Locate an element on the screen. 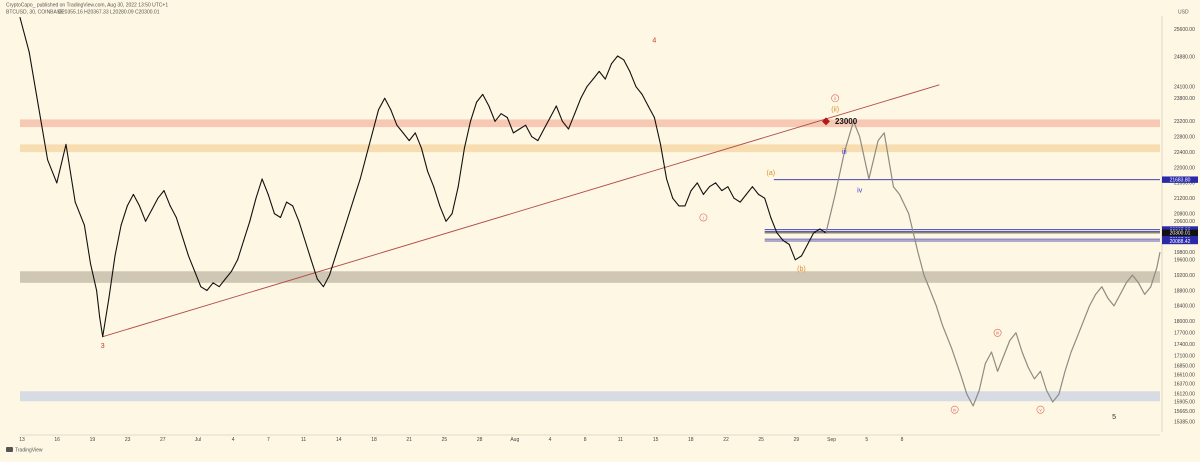  x-tick-label: 11 is located at coordinates (620, 440).